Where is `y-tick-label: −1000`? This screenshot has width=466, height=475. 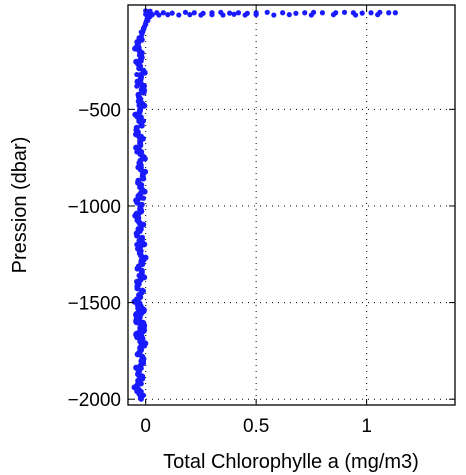
y-tick-label: −1000 is located at coordinates (94, 207).